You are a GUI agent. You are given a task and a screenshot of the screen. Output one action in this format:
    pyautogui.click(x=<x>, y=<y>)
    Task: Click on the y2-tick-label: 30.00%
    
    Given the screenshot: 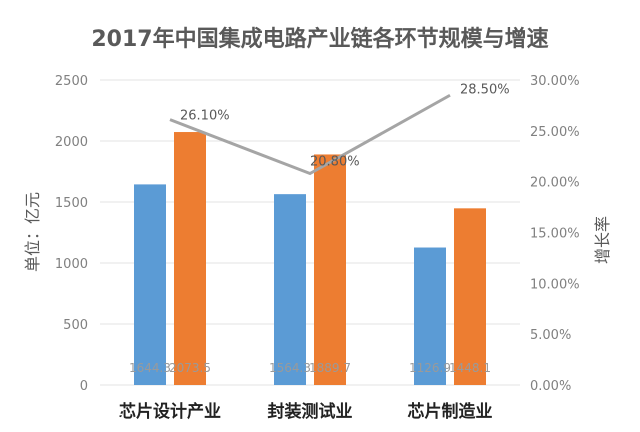 What is the action you would take?
    pyautogui.click(x=555, y=81)
    